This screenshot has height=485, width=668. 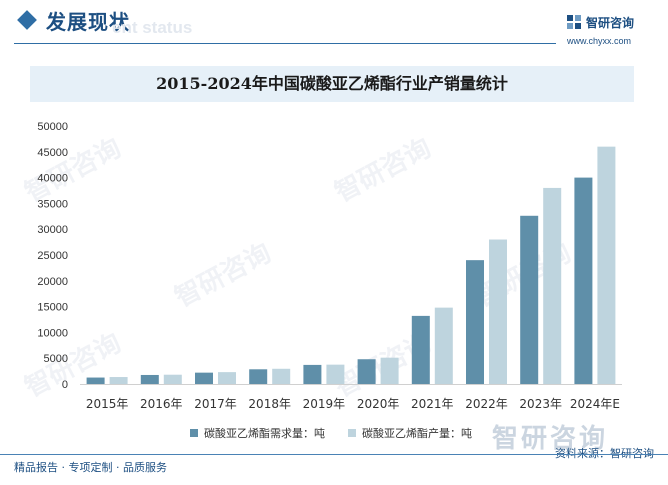 I want to click on x-tick-label: 2017年, so click(x=215, y=403).